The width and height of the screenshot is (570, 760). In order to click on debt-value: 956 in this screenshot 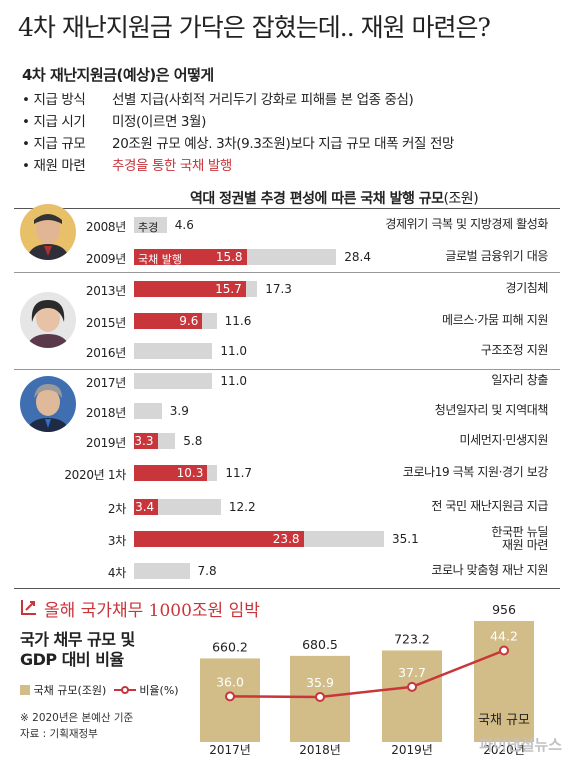, I will do `click(504, 609)`.